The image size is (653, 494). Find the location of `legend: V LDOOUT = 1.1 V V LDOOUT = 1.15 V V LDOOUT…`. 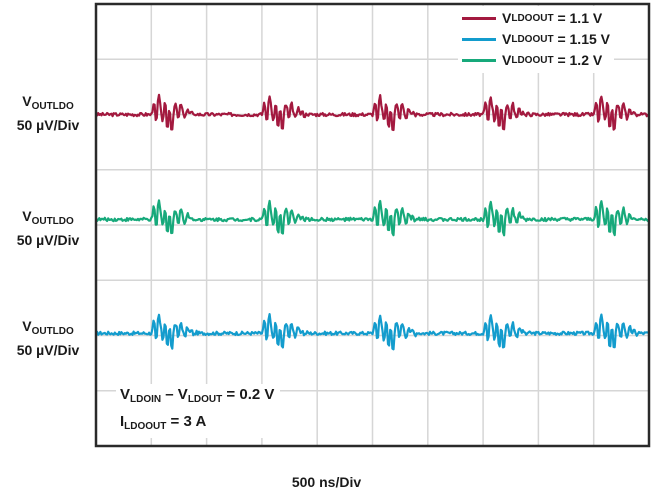

legend: V LDOOUT = 1.1 V V LDOOUT = 1.15 V V LDOOUT… is located at coordinates (536, 39).